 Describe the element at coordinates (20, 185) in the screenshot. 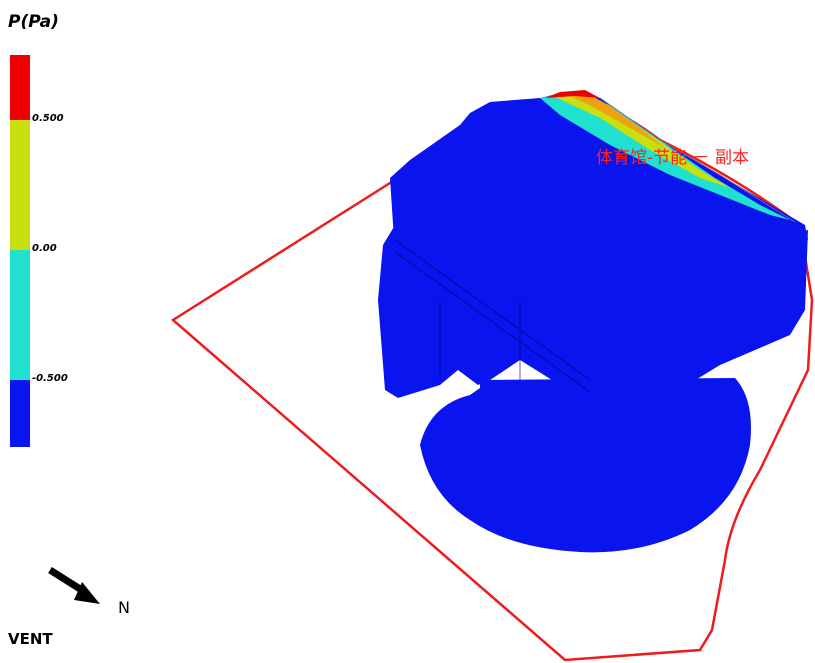

I see `legend-band-yellow` at that location.